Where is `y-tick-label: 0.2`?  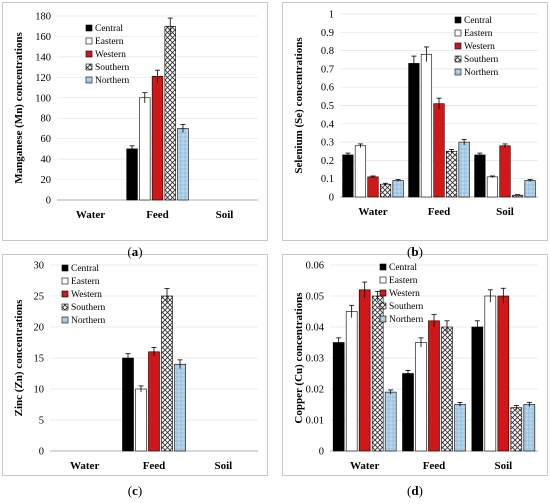
y-tick-label: 0.2 is located at coordinates (327, 161).